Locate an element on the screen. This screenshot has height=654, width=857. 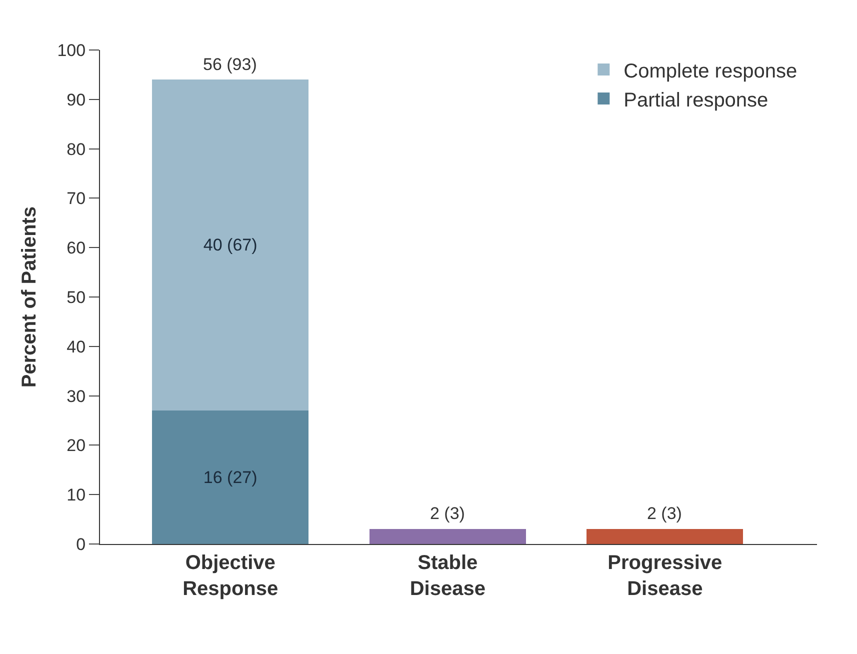
data-label: 40 (67) is located at coordinates (230, 245).